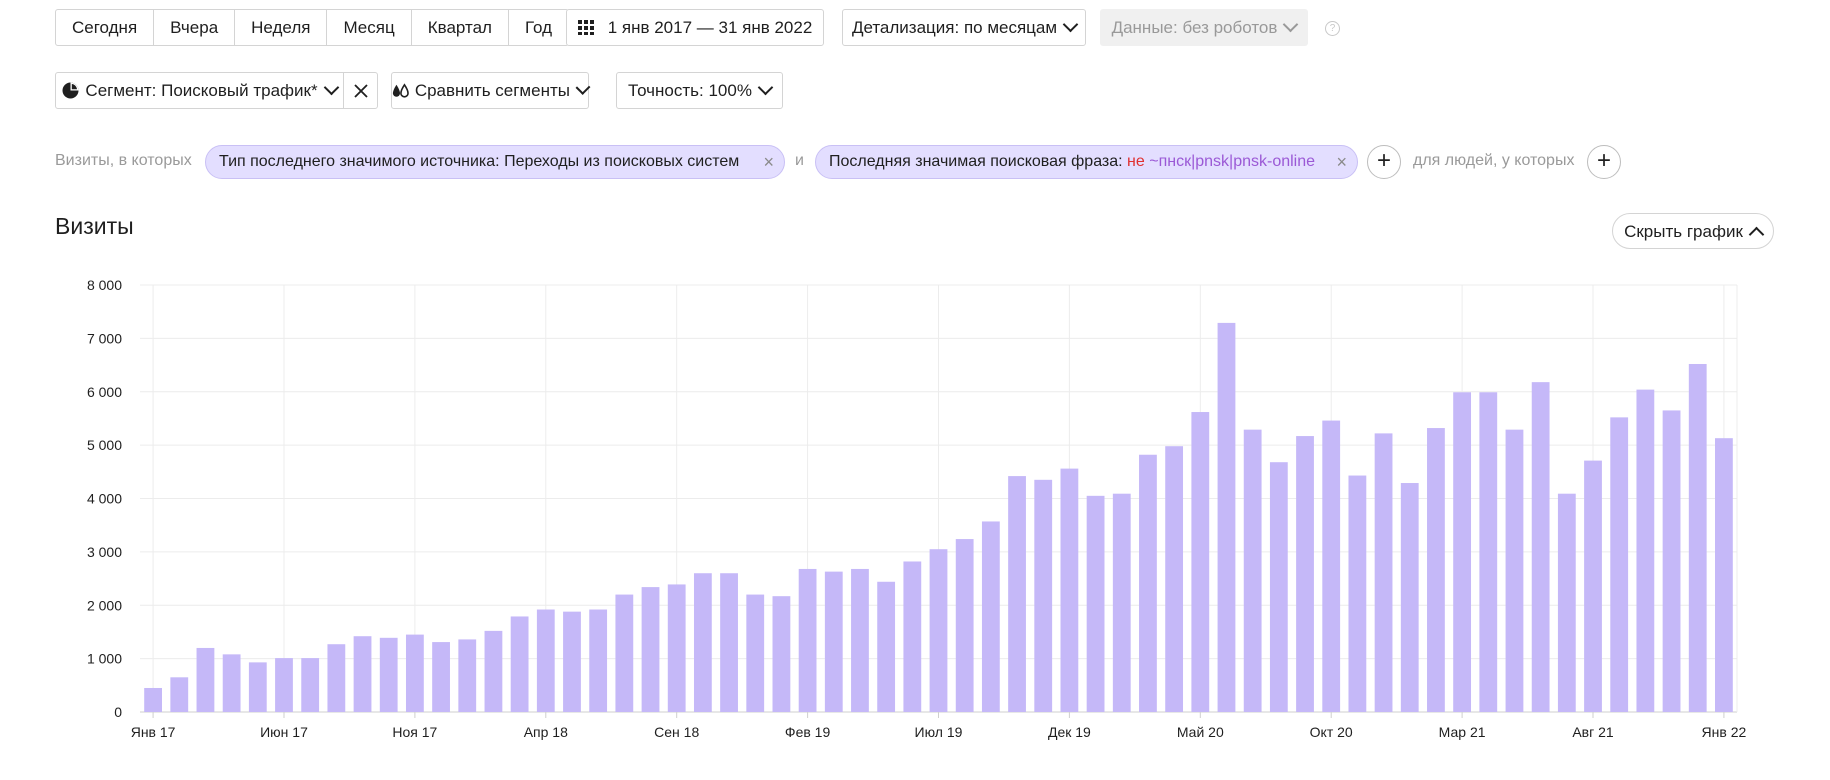  Describe the element at coordinates (939, 732) in the screenshot. I see `x-tick-label: Июл 19` at that location.